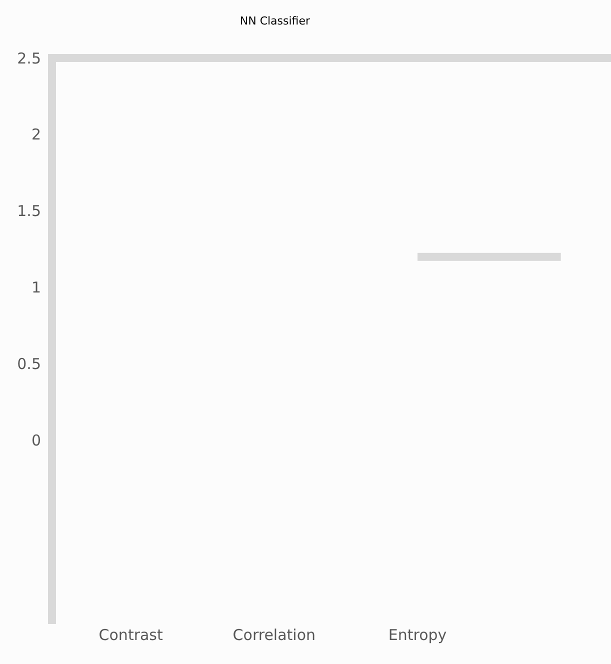 The height and width of the screenshot is (664, 611). What do you see at coordinates (130, 635) in the screenshot?
I see `x-tick-label: Contrast` at bounding box center [130, 635].